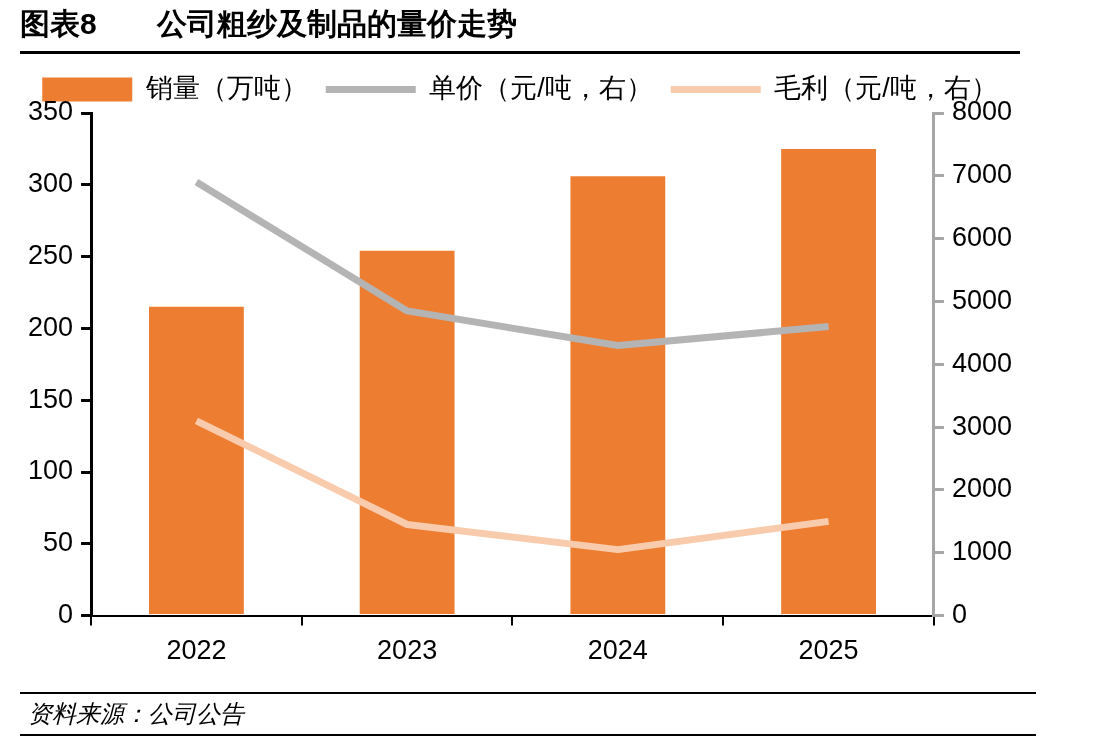 This screenshot has width=1109, height=749. What do you see at coordinates (520, 29) in the screenshot?
I see `chart-title: 图表8 公司粗纱及制品的量价走势` at bounding box center [520, 29].